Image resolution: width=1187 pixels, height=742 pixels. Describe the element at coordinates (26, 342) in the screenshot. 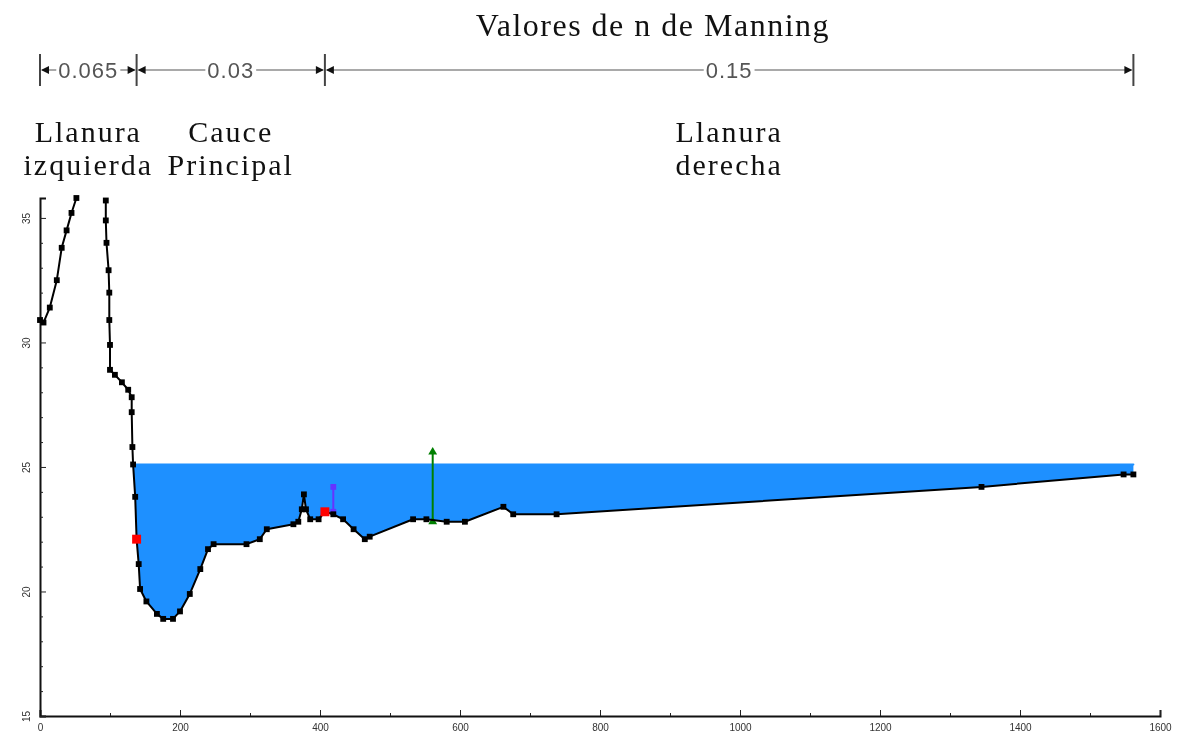

I see `y-tick-label: 30` at that location.